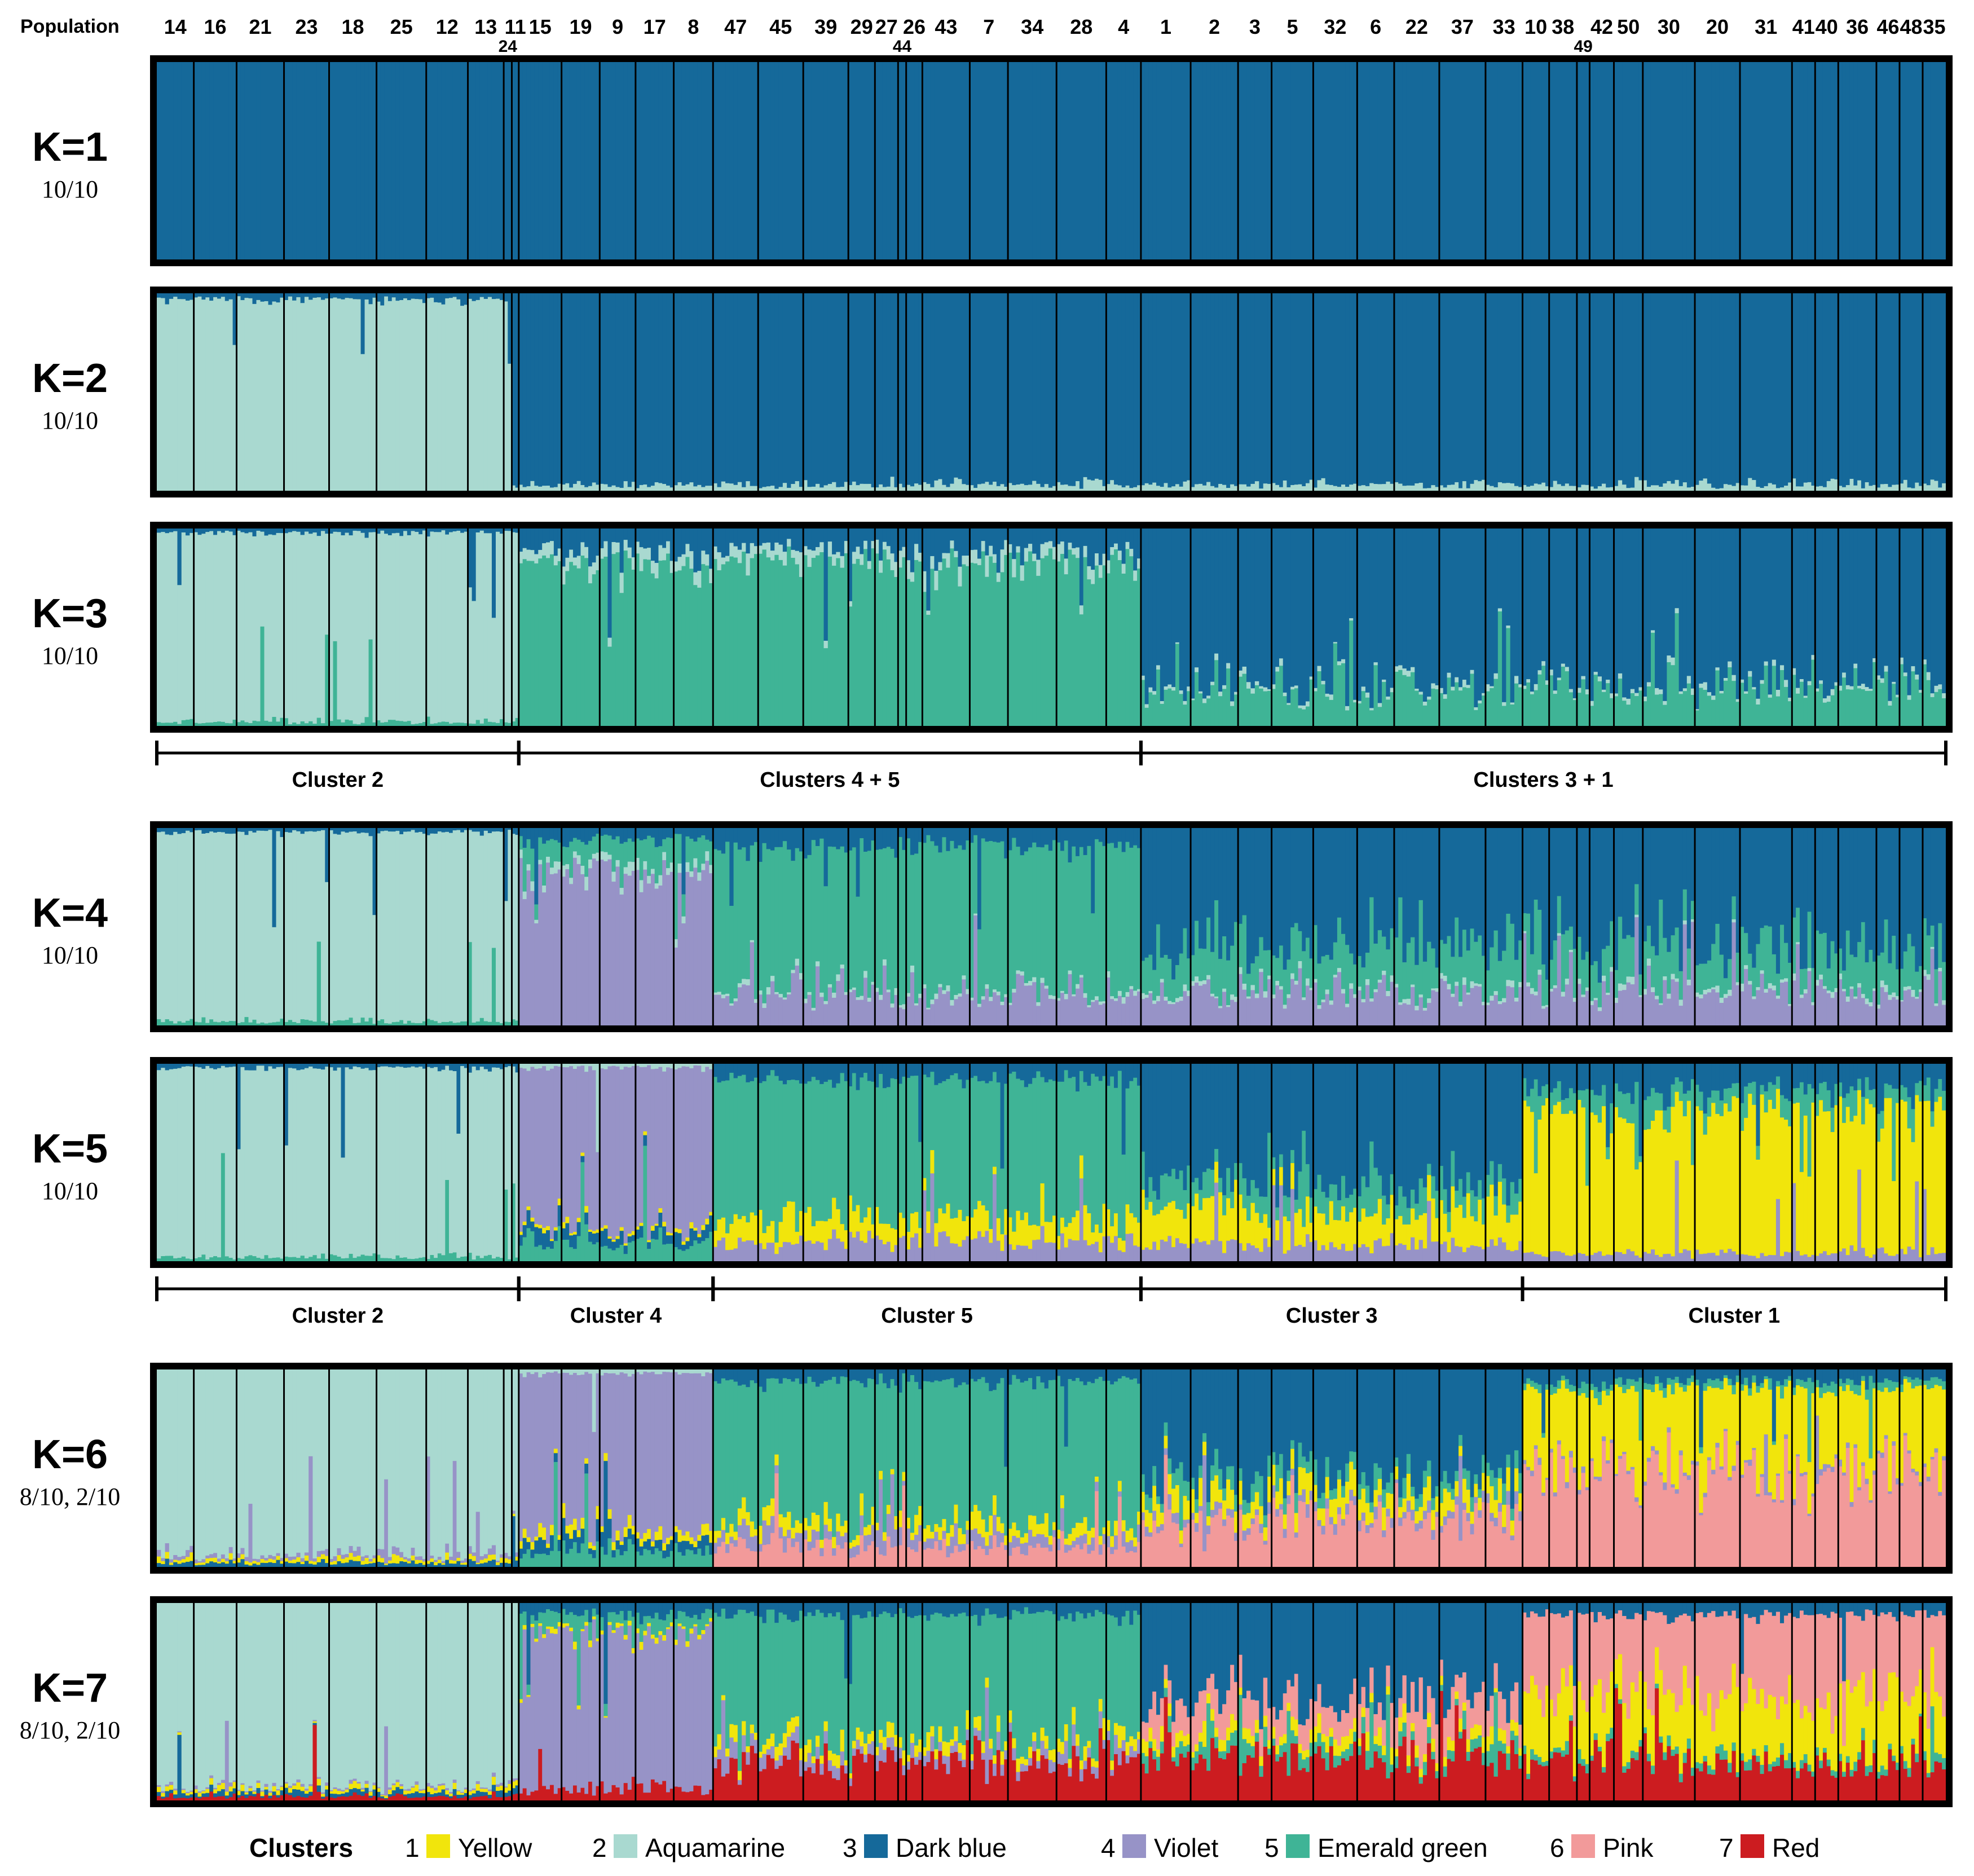  What do you see at coordinates (70, 1149) in the screenshot?
I see `k-label: K=5` at bounding box center [70, 1149].